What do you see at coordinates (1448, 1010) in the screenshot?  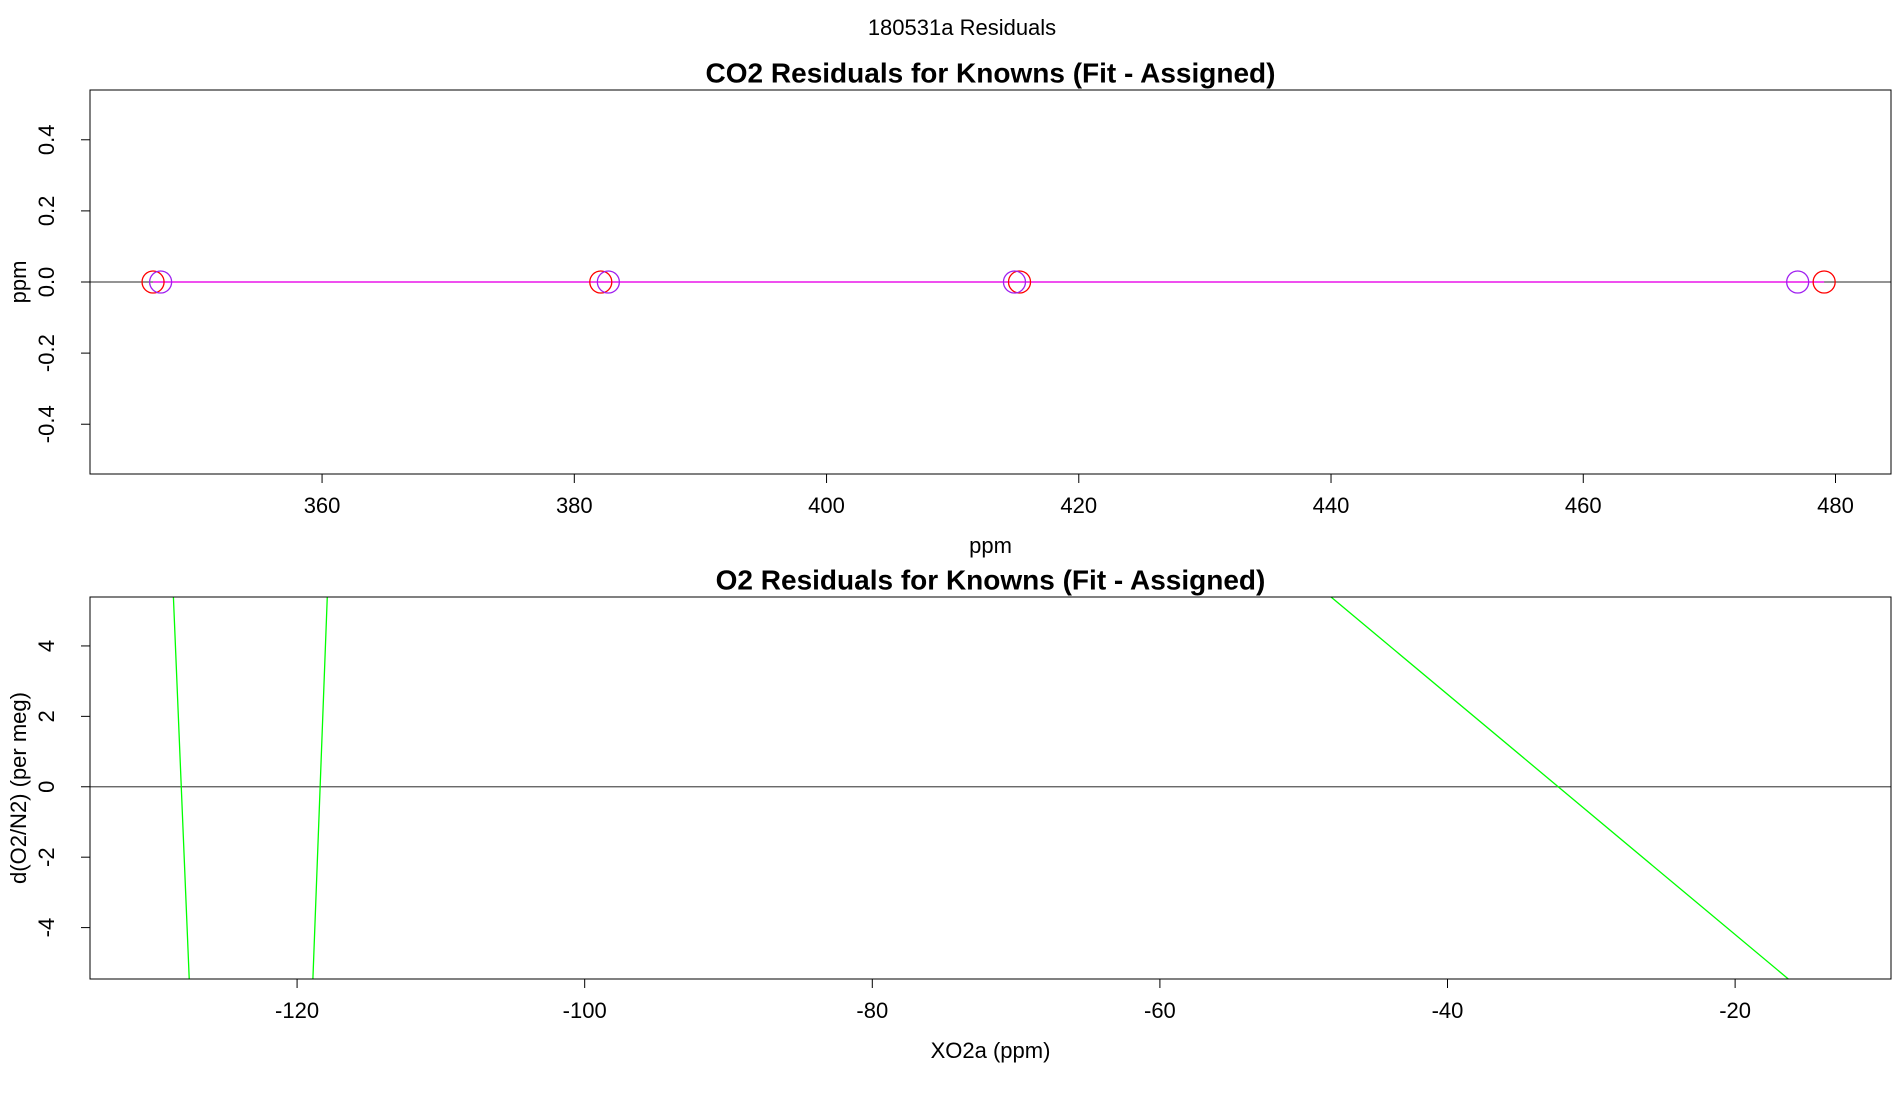 I see `x-tick-label: -40` at bounding box center [1448, 1010].